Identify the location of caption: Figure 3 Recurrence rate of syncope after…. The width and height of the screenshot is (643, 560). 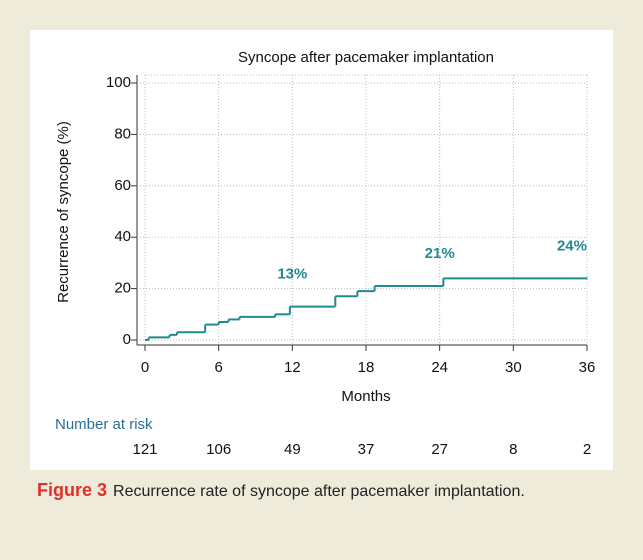
(322, 491).